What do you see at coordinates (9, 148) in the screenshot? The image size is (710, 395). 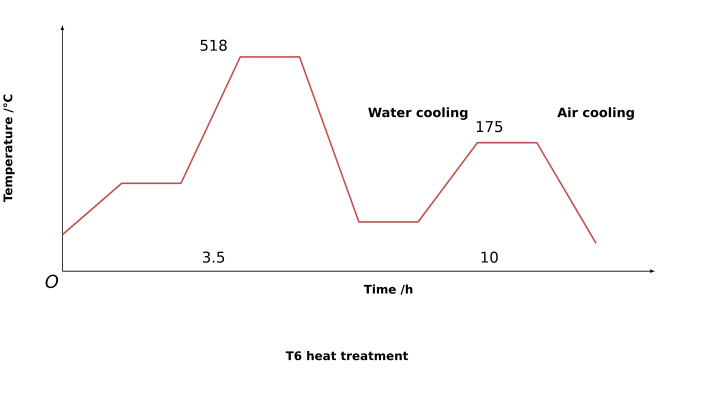 I see `y-axis-title: Temperature /℃` at bounding box center [9, 148].